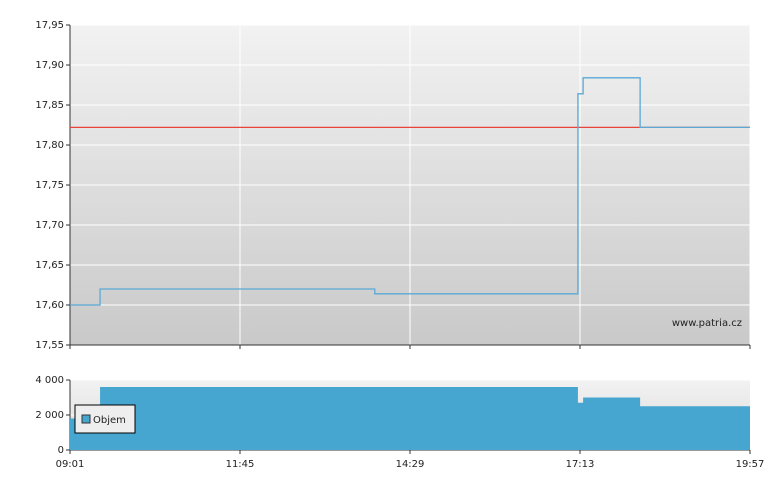 The width and height of the screenshot is (780, 494). What do you see at coordinates (750, 464) in the screenshot?
I see `x-tick-label: 19:57` at bounding box center [750, 464].